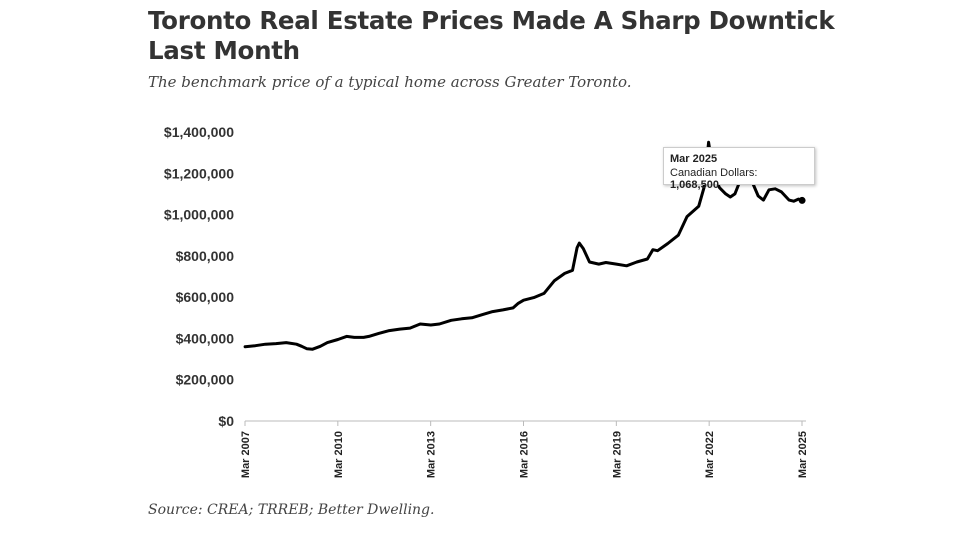  I want to click on y-tick-label: $400,000, so click(205, 338).